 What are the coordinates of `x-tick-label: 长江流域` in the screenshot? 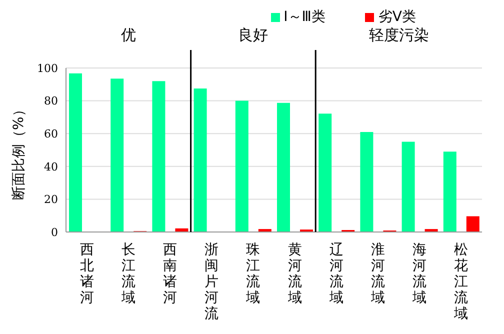 It's located at (128, 274).